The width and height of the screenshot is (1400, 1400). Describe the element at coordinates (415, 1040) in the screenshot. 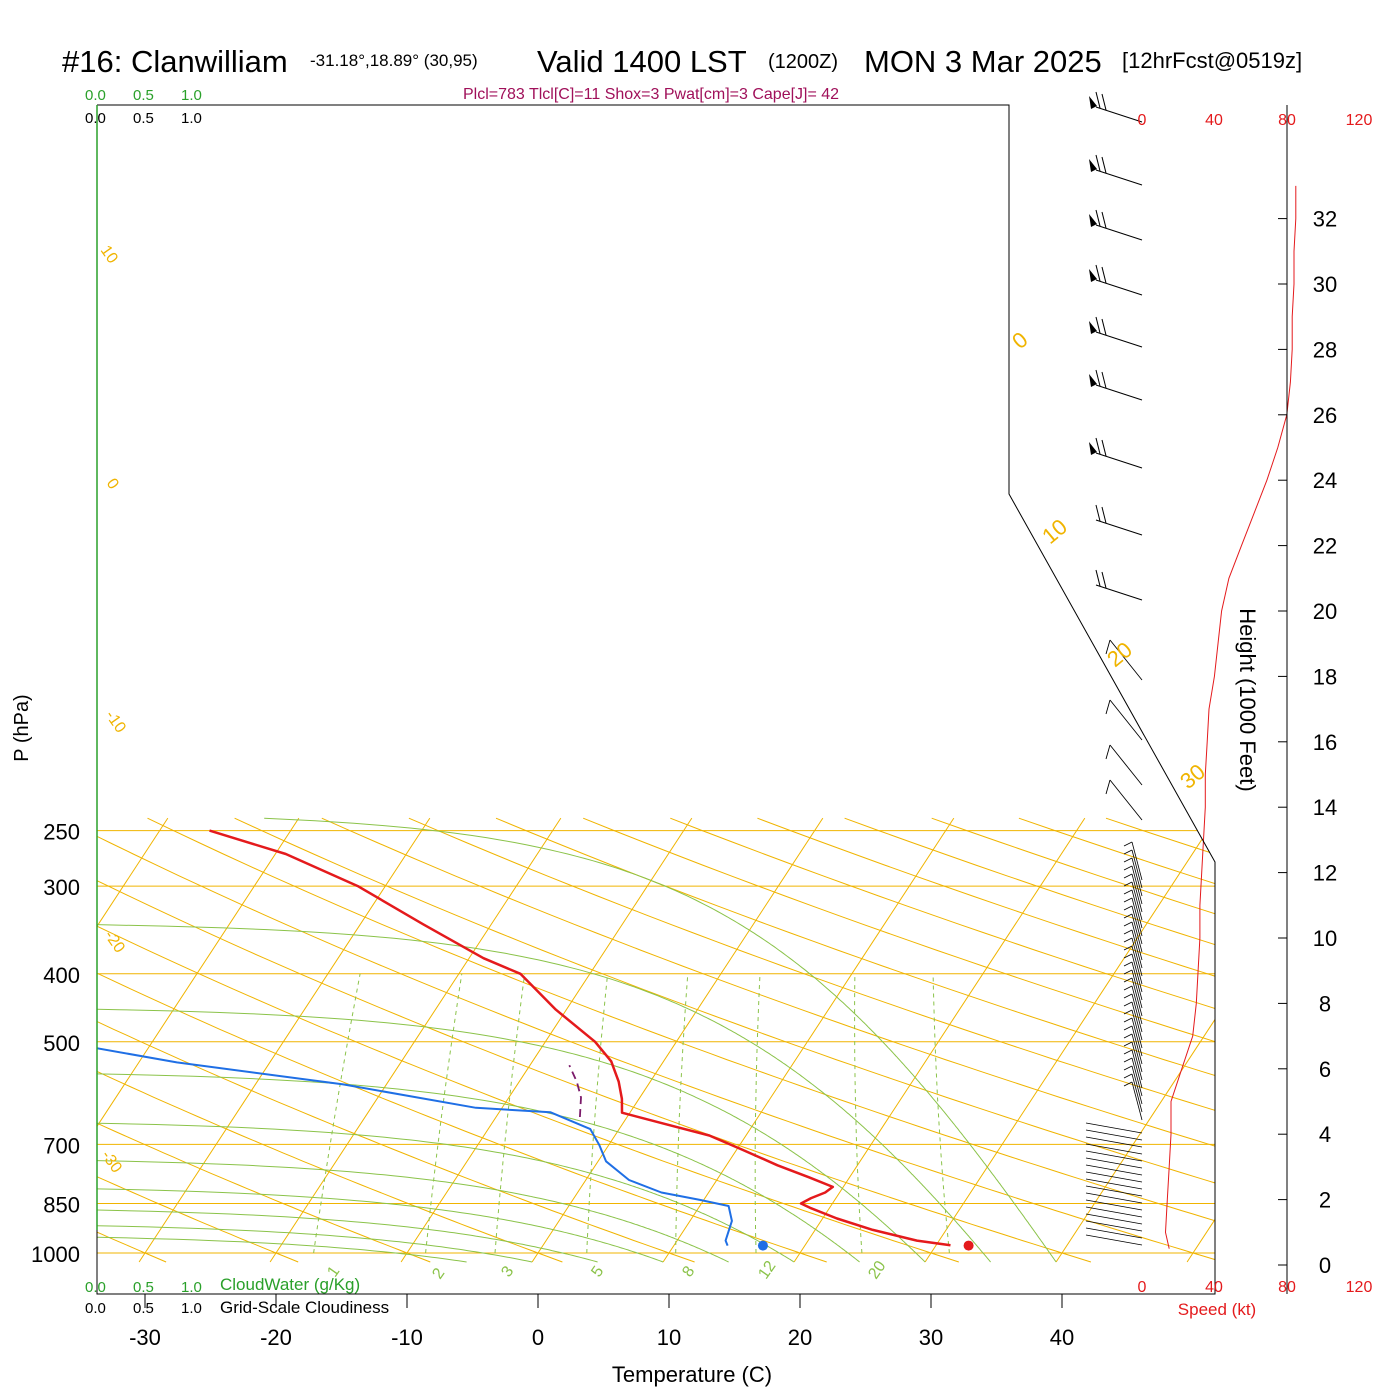

I see `isotherm-line` at that location.